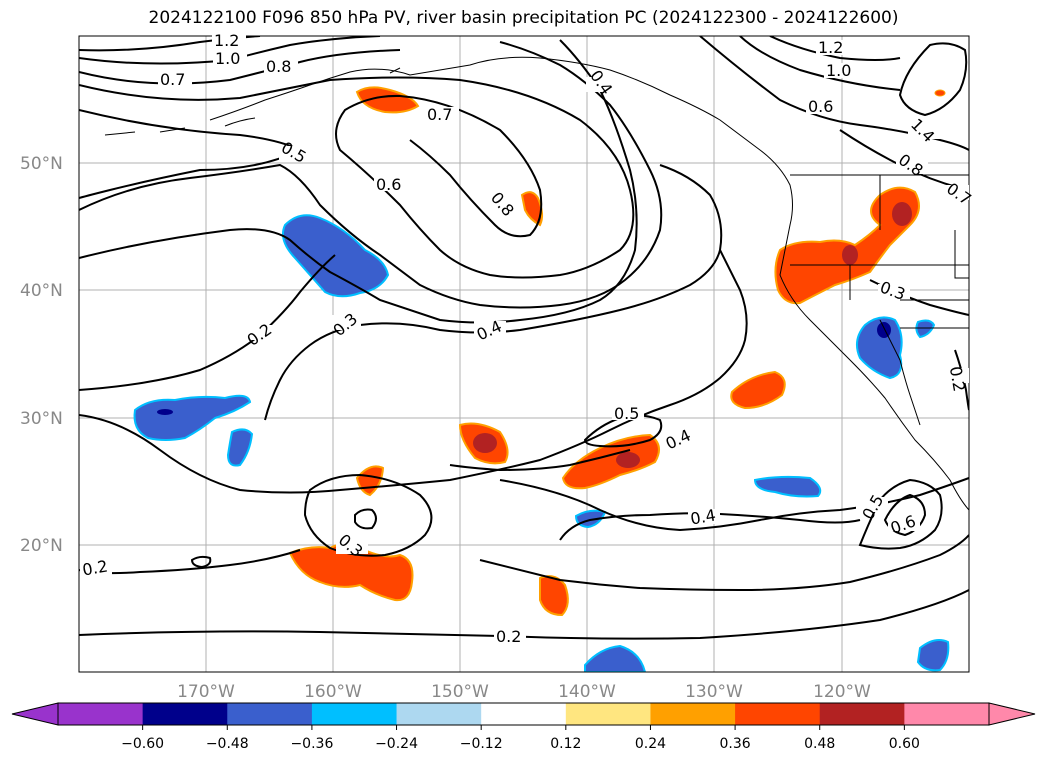 This screenshot has height=765, width=1047. What do you see at coordinates (35, 714) in the screenshot?
I see `colorbar-extend-left` at bounding box center [35, 714].